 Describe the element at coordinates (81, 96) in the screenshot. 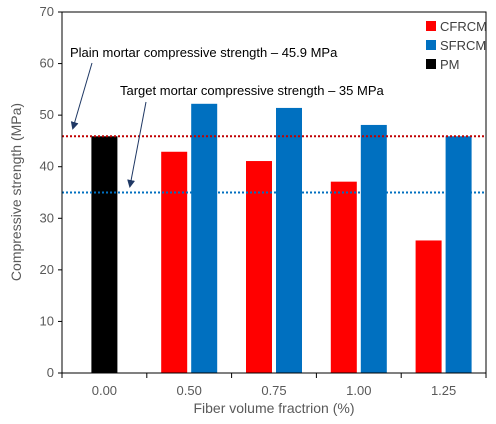

I see `annotation-plain-mortar-arrow` at that location.